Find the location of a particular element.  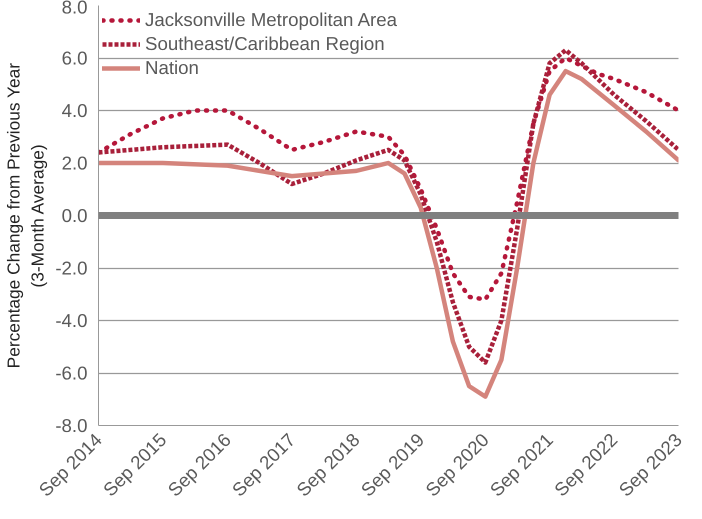

y-axis-title: Percentage Change from Previous Year (3-Month Average) is located at coordinates (25, 215).